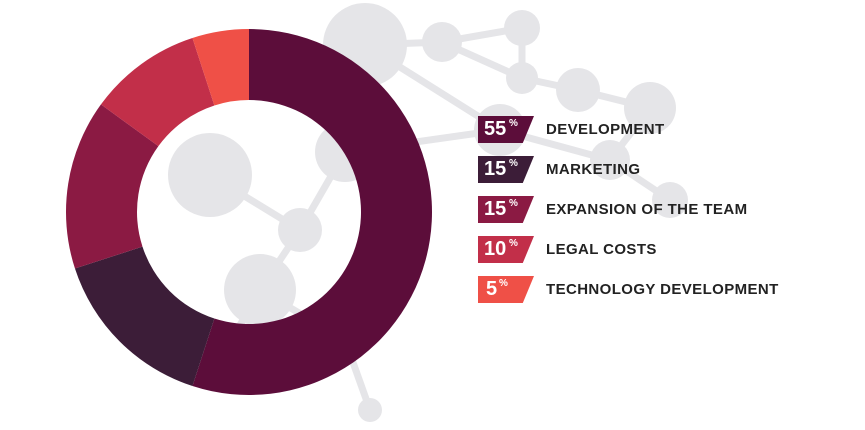 The image size is (865, 430). I want to click on donut-slice-legal-costs, so click(157, 92).